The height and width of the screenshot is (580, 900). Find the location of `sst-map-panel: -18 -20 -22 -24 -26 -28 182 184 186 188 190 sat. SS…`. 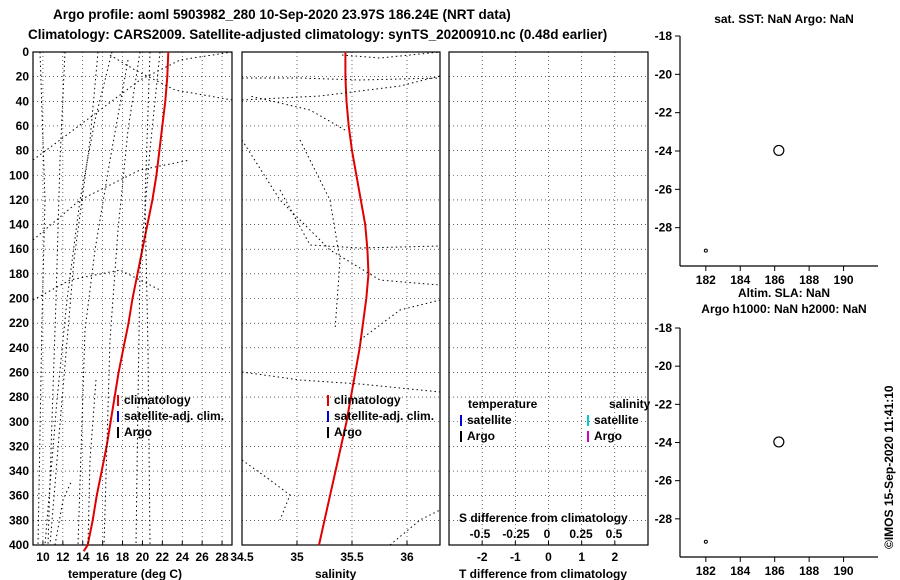

sst-map-panel: -18 -20 -22 -24 -26 -28 182 184 186 188 190 sat. SS… is located at coordinates (766, 149).